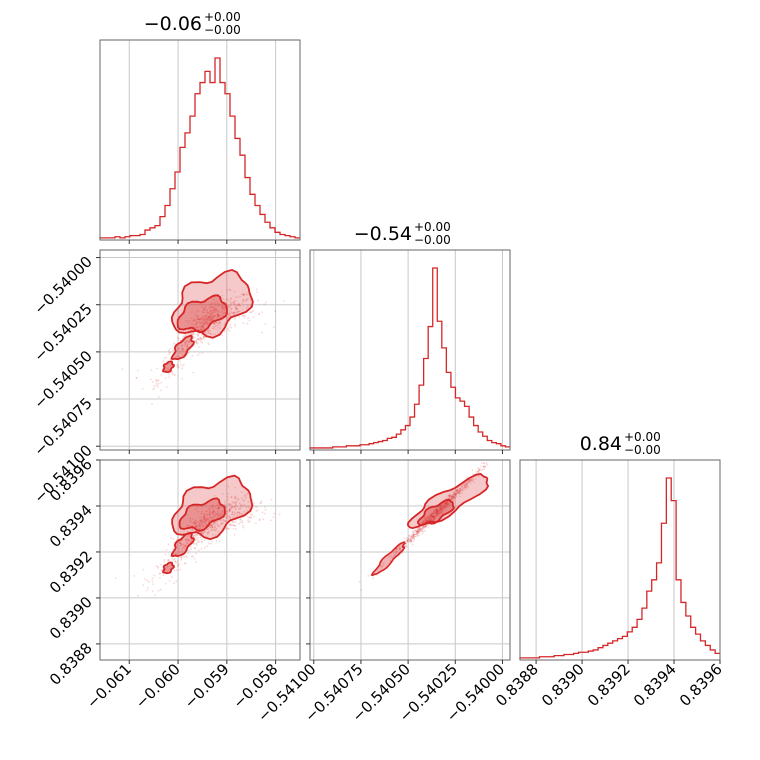 This screenshot has height=760, width=760. I want to click on x-tick-label: −0.059, so click(207, 686).